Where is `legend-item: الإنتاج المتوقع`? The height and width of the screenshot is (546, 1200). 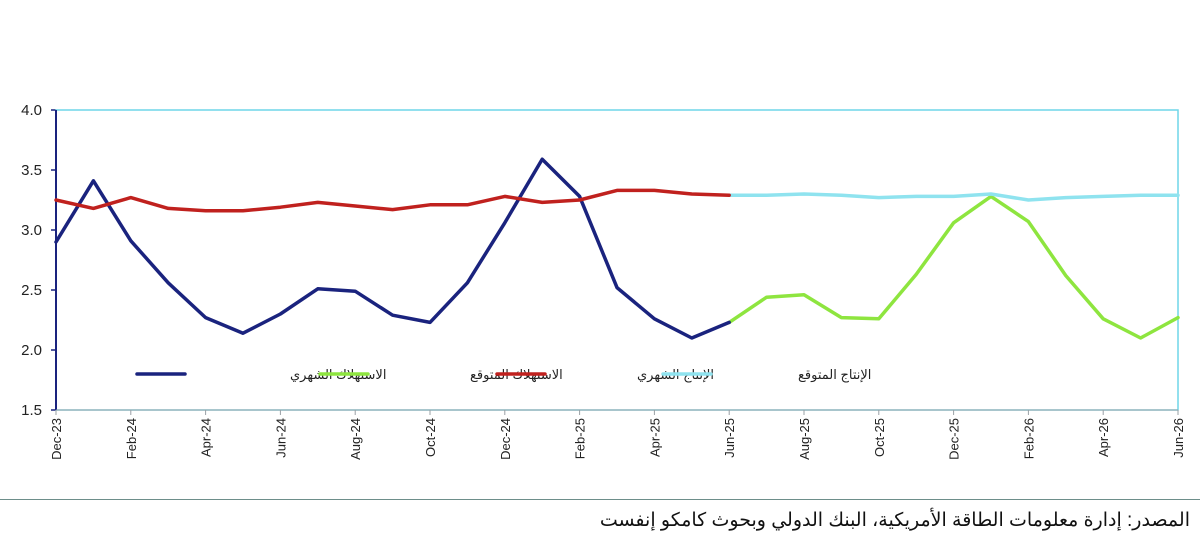
legend-item: الإنتاج المتوقع is located at coordinates (766, 375).